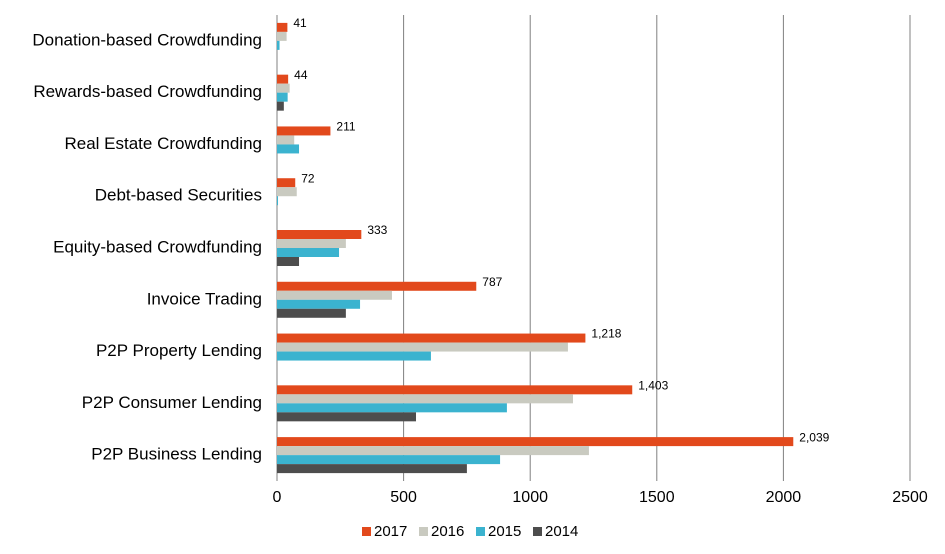 This screenshot has width=945, height=554. I want to click on value-label: 1,403, so click(653, 386).